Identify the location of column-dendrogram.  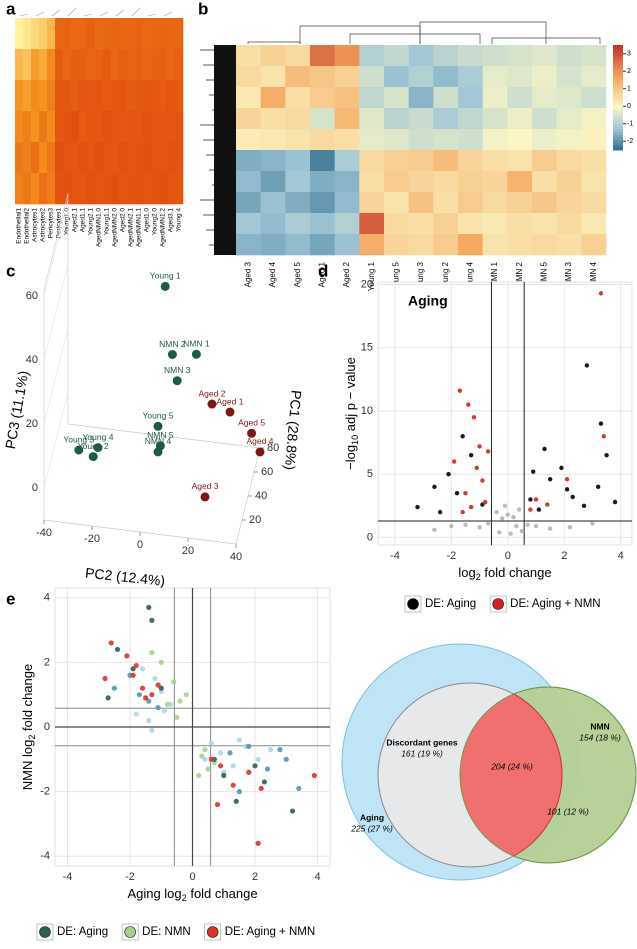
(360, 34).